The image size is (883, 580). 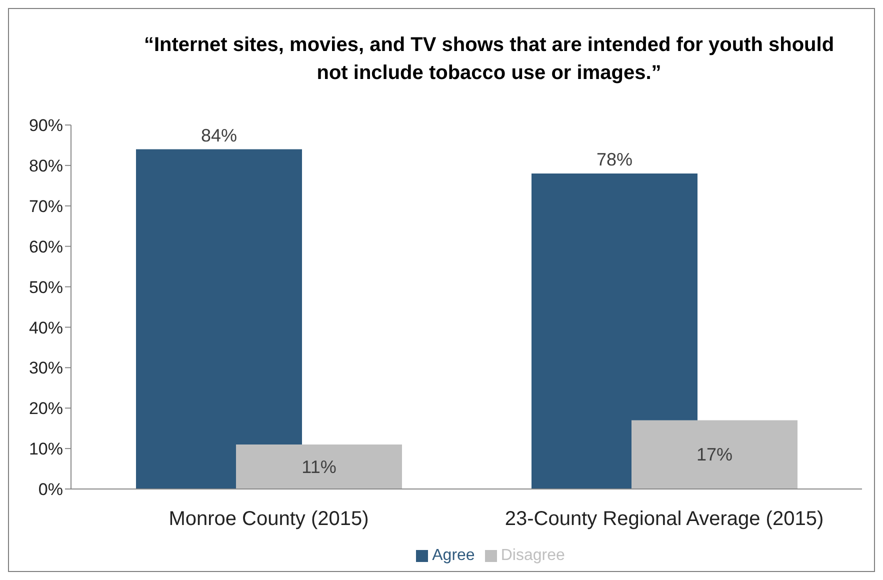 What do you see at coordinates (45, 206) in the screenshot?
I see `y-tick-label: 70%` at bounding box center [45, 206].